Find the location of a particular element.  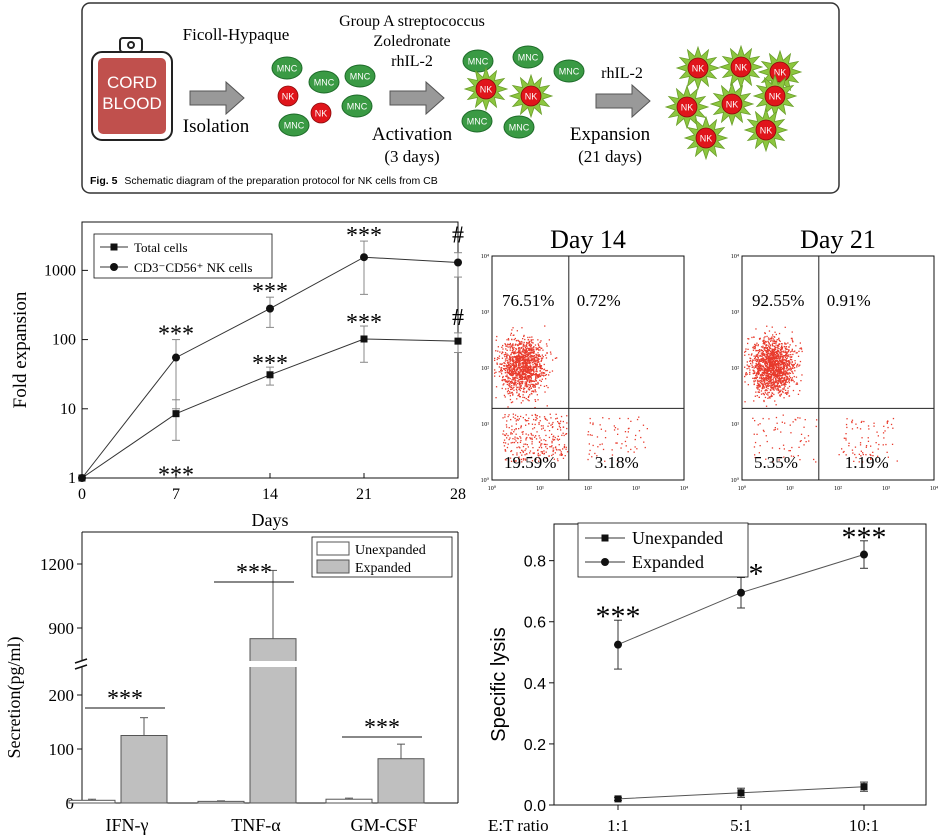

x-tick-label: 10² is located at coordinates (588, 489).